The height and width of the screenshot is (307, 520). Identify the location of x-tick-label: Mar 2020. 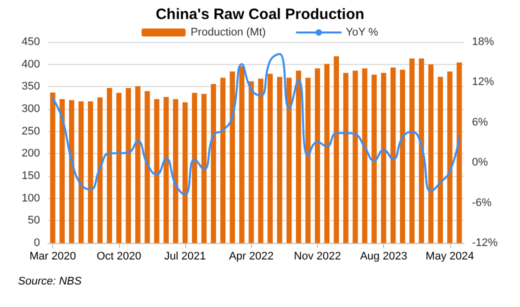
(52, 256).